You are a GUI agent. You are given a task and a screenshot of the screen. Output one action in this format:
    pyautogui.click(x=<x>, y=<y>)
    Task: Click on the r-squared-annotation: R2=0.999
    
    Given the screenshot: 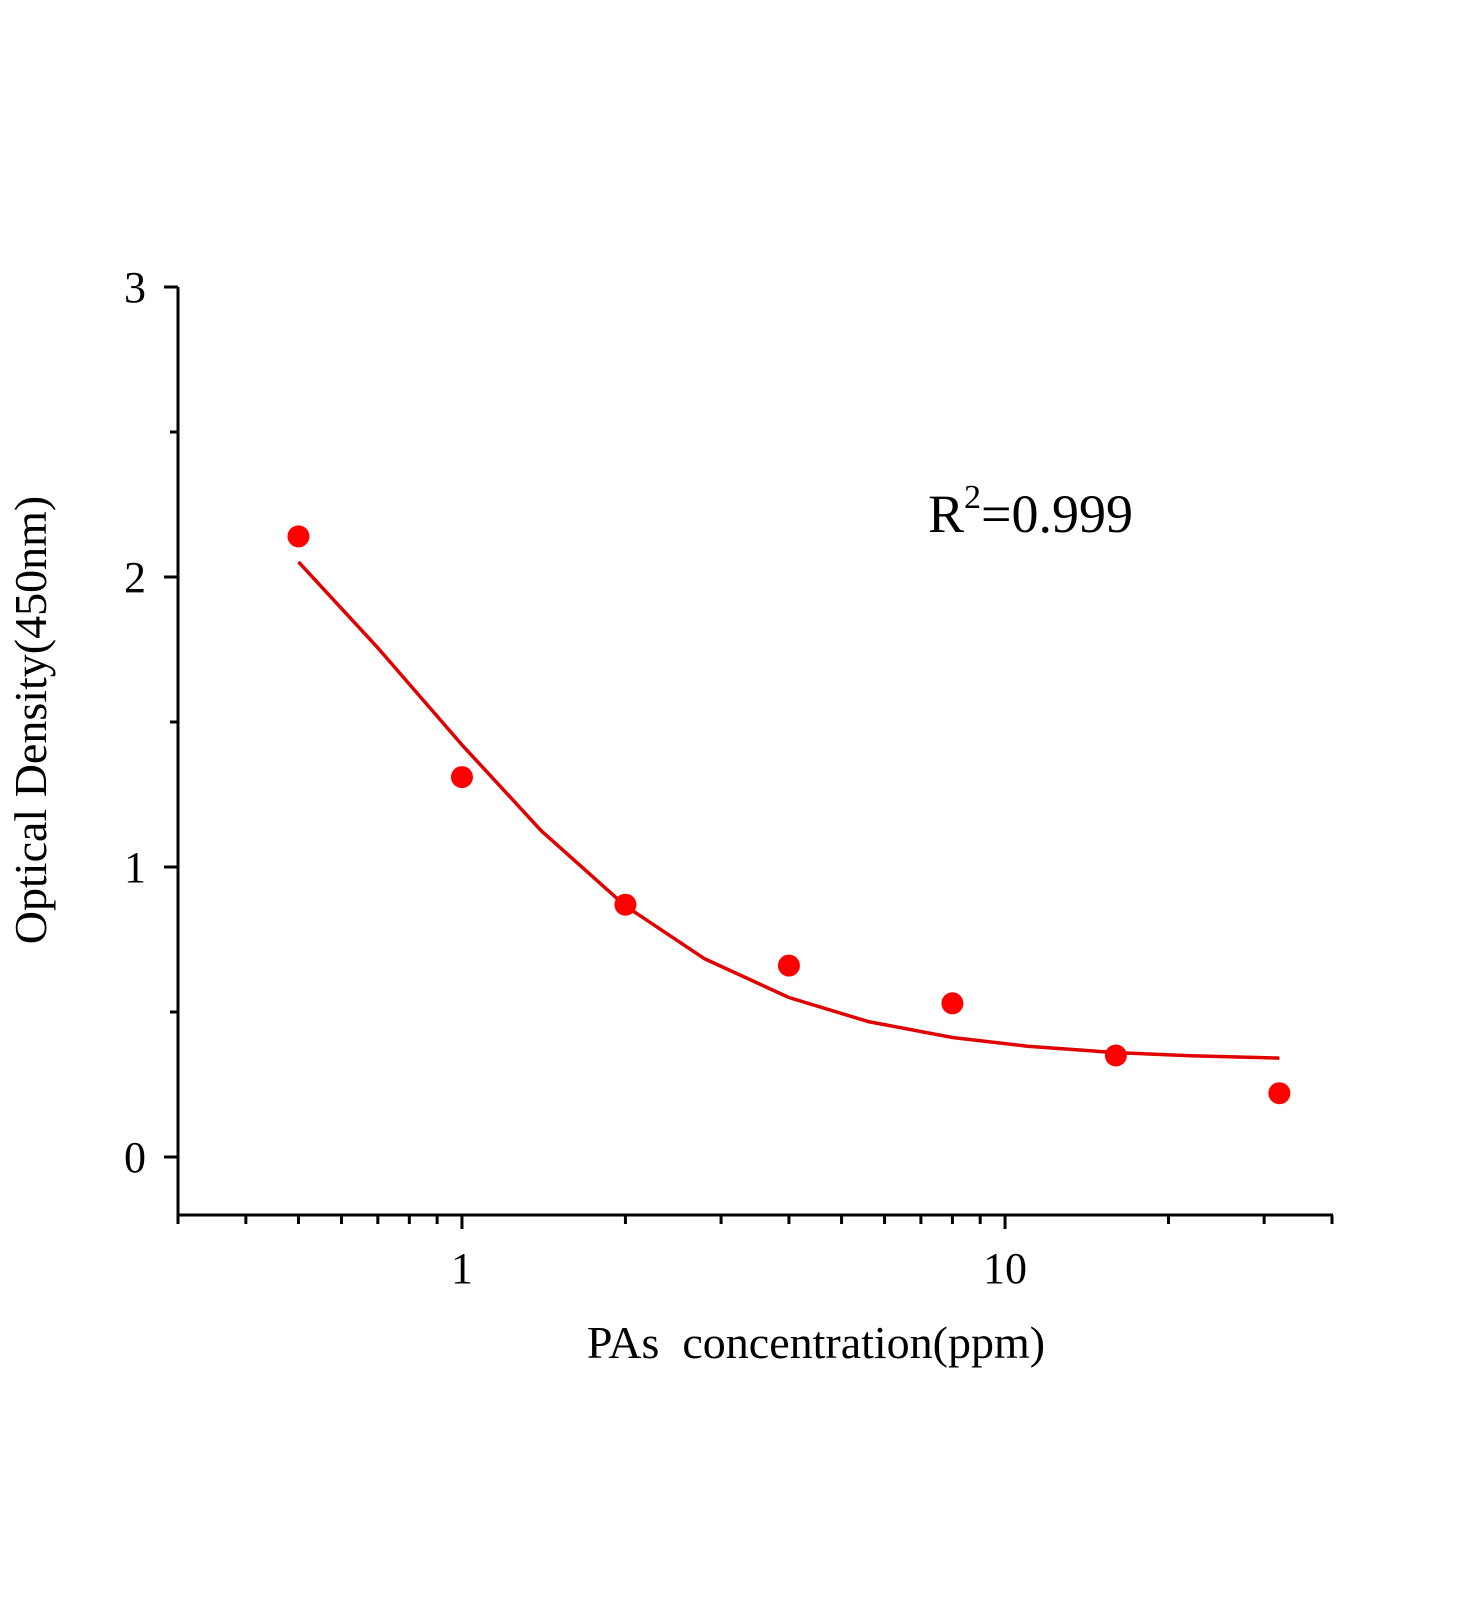 What is the action you would take?
    pyautogui.click(x=1030, y=511)
    